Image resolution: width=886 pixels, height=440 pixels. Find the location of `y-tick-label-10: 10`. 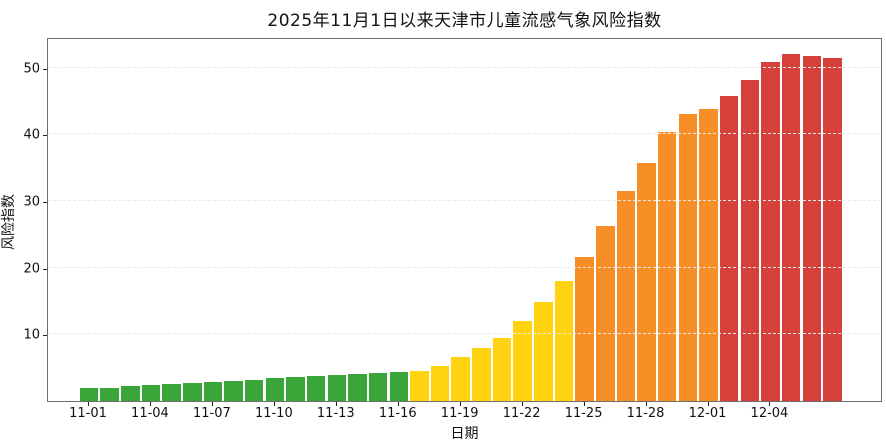

y-tick-label-10: 10 is located at coordinates (31, 335).